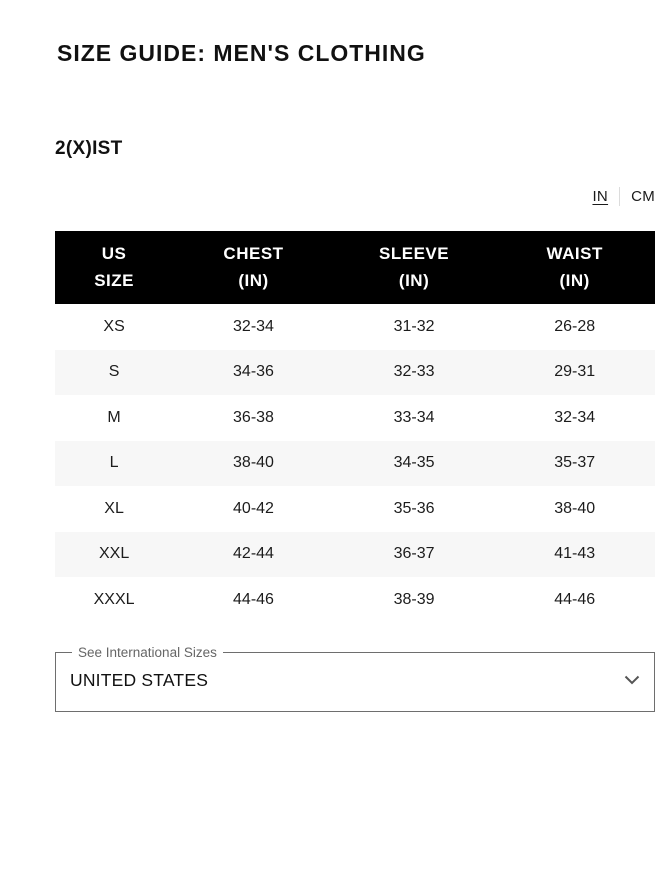  What do you see at coordinates (575, 326) in the screenshot?
I see `waist-cell: 26-28` at bounding box center [575, 326].